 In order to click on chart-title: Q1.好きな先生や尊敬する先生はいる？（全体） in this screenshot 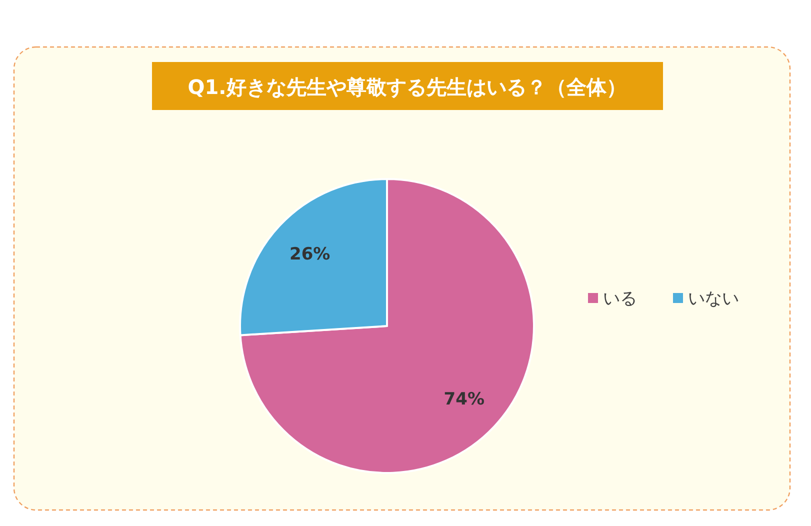, I will do `click(407, 87)`.